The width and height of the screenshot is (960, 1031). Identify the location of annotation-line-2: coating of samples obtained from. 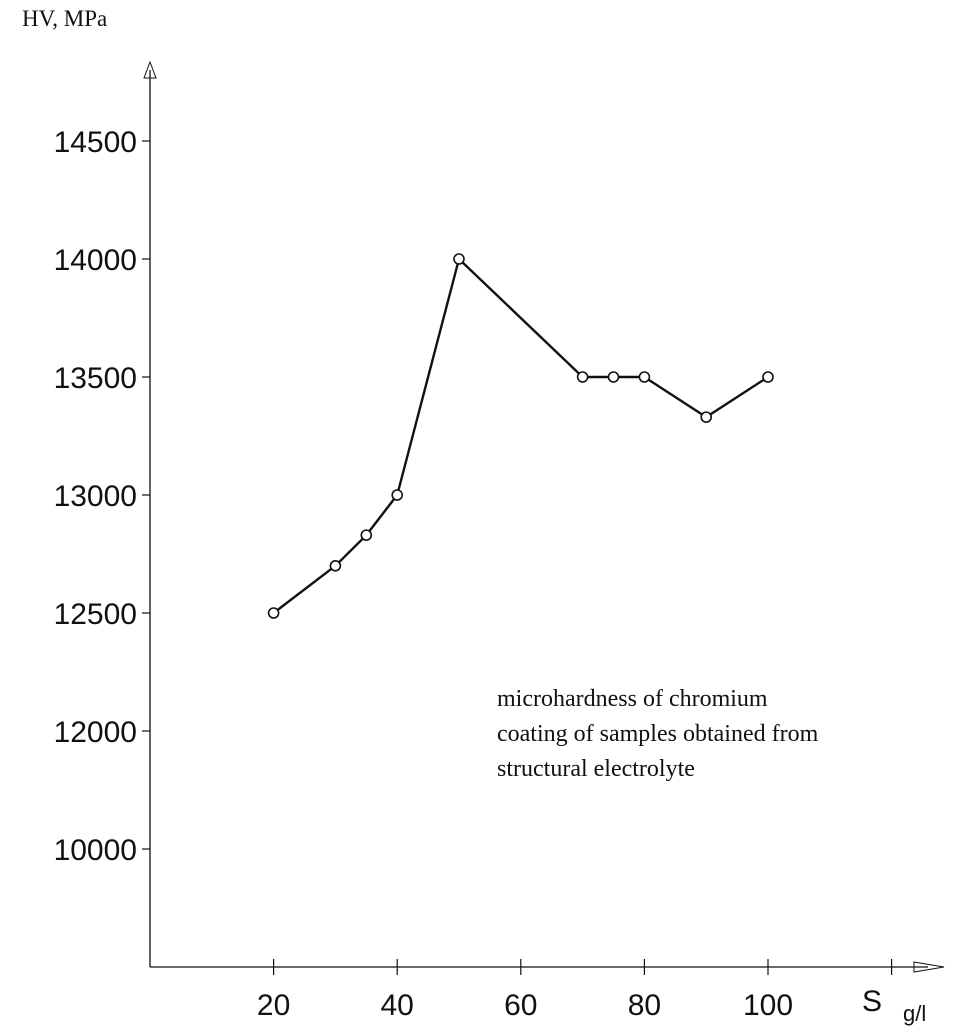
(658, 734).